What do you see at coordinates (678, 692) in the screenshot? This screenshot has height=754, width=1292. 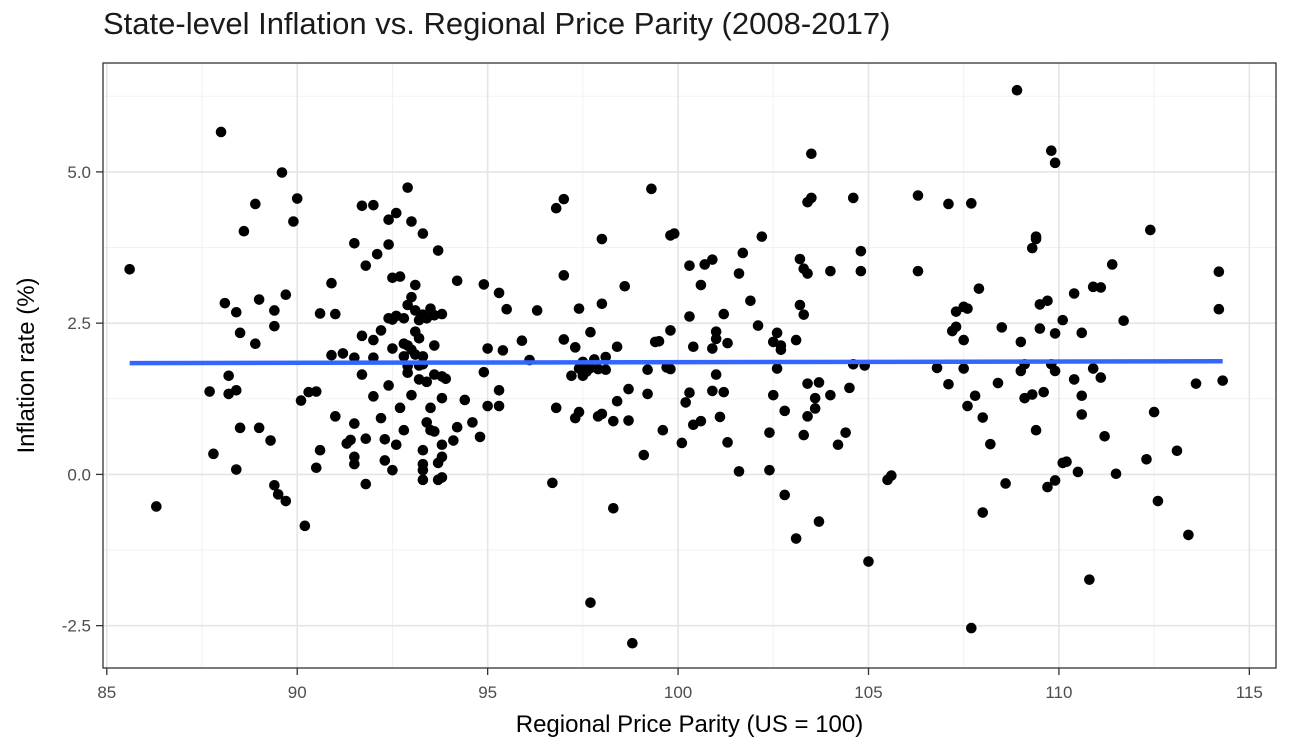 I see `x-tick-label: 100` at bounding box center [678, 692].